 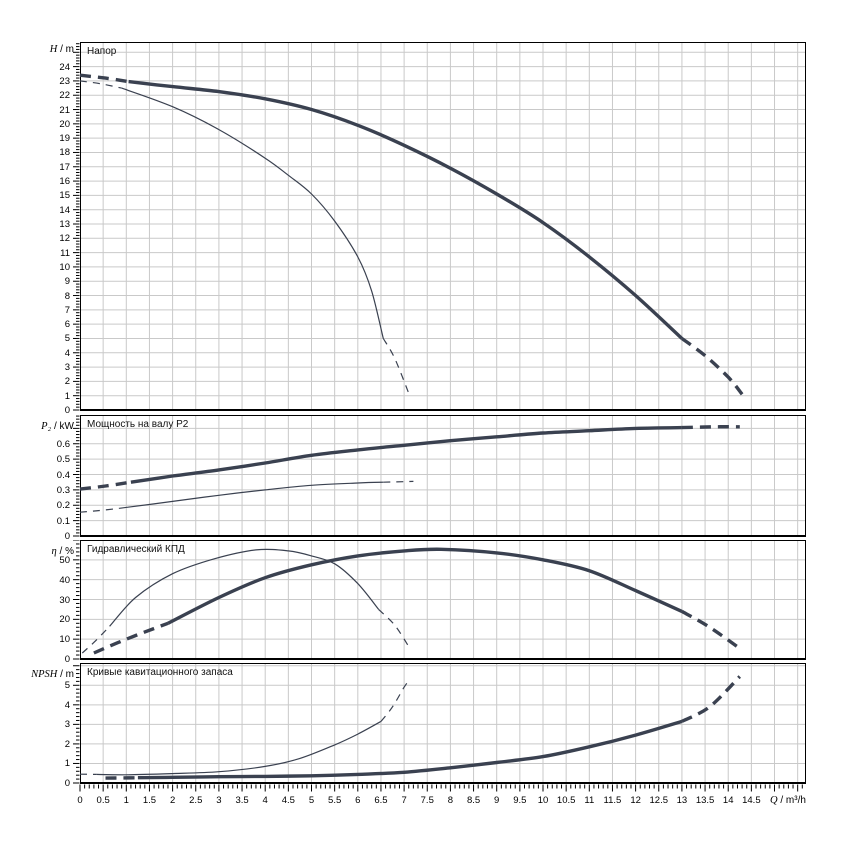 What do you see at coordinates (589, 800) in the screenshot?
I see `x-tick-label: 11` at bounding box center [589, 800].